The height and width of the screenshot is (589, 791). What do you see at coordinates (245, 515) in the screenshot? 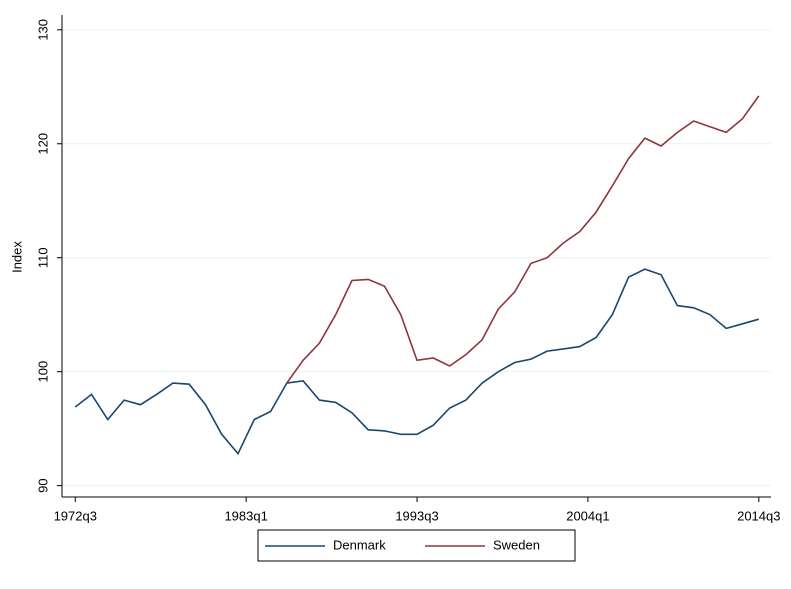
I see `x-tick-label: 1983q1` at bounding box center [245, 515].